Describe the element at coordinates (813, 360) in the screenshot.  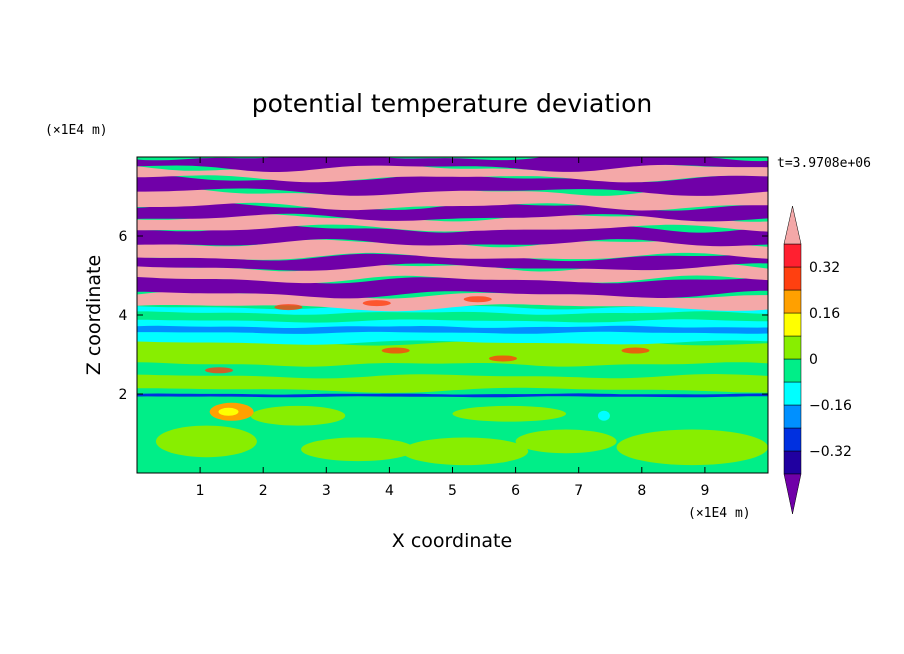
I see `colorbar-label: 0` at that location.